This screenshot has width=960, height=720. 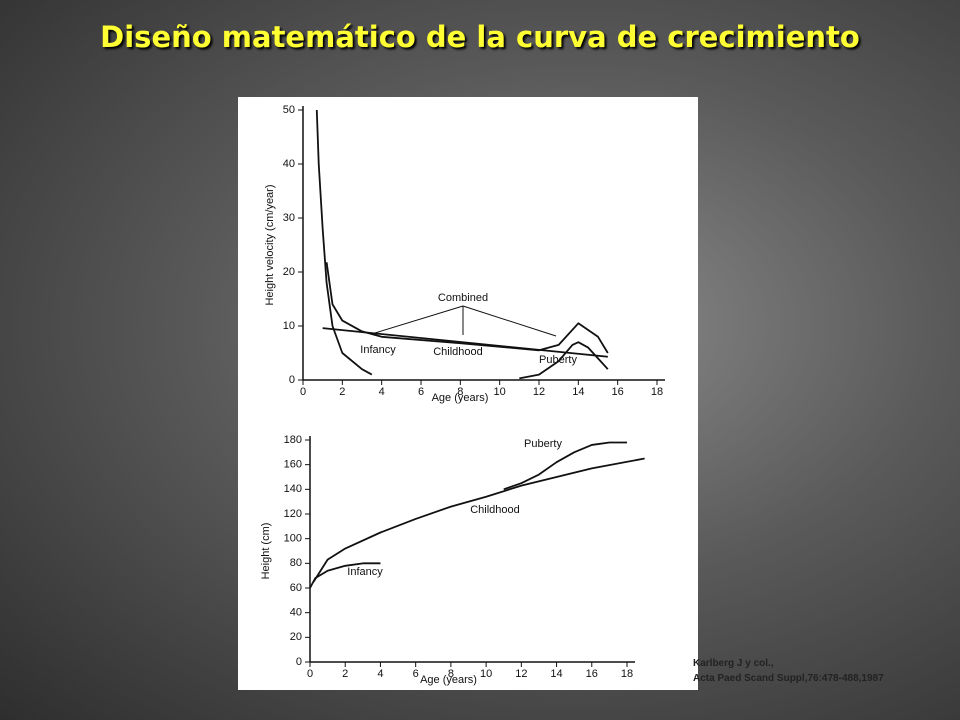 I want to click on y-tick-label: 60, so click(x=296, y=588).